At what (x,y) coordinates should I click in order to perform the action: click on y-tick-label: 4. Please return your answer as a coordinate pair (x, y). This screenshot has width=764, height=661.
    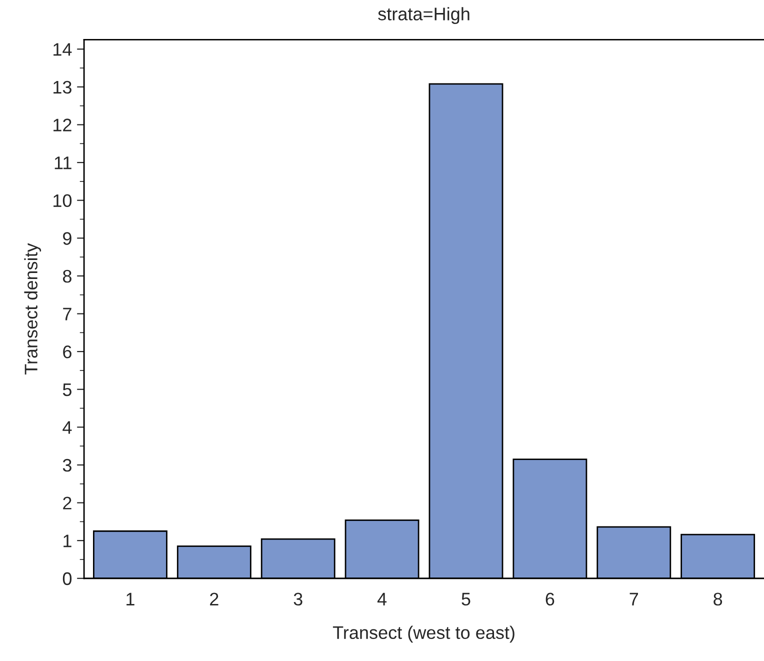
    Looking at the image, I should click on (67, 427).